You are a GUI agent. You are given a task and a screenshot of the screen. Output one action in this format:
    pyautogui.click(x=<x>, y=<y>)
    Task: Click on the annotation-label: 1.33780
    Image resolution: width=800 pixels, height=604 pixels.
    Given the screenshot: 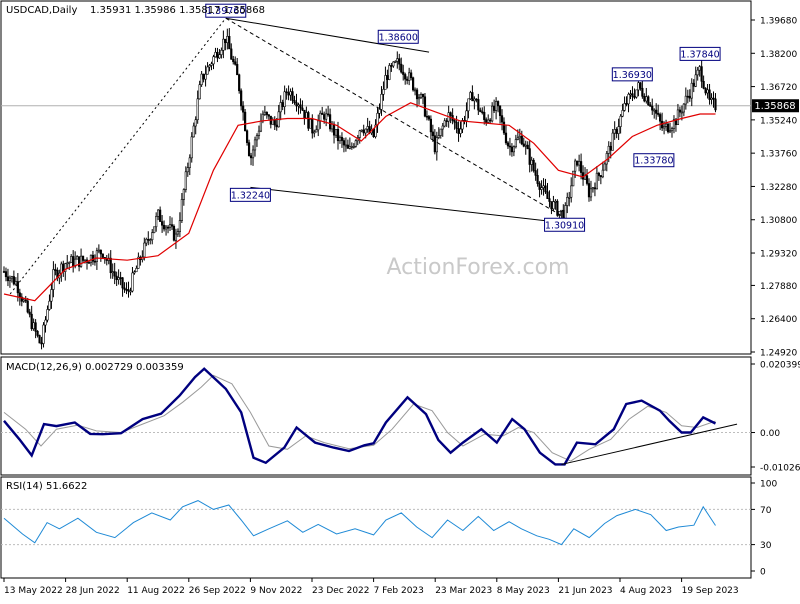 What is the action you would take?
    pyautogui.click(x=653, y=161)
    